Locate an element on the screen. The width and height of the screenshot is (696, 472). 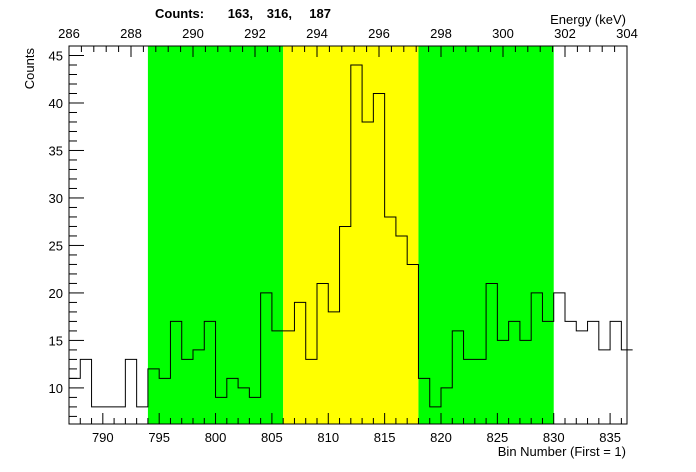
left-axis-ticks: 10 15 20 25 30 35 40 45 is located at coordinates (66, 232).